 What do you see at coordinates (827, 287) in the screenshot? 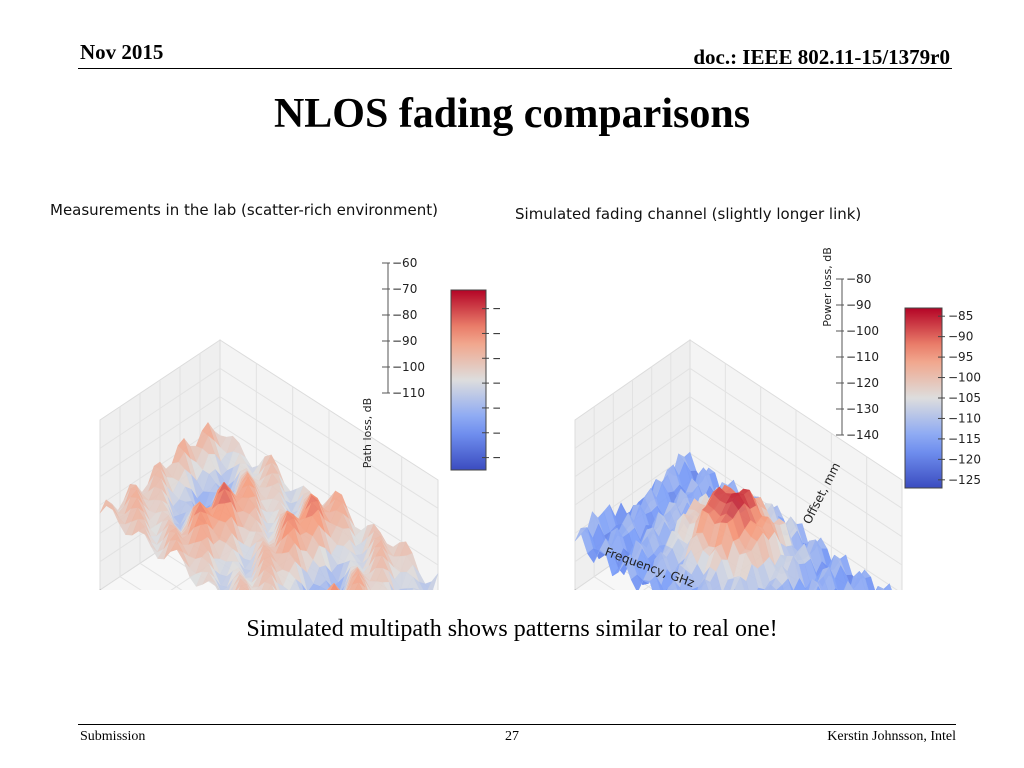
I see `z-axis-label: Power loss, dB` at bounding box center [827, 287].